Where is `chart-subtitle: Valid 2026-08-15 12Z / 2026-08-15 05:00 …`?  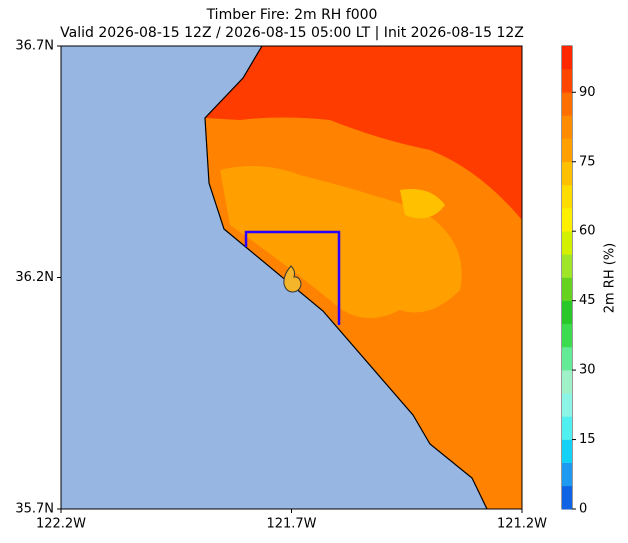
chart-subtitle: Valid 2026-08-15 12Z / 2026-08-15 05:00 … is located at coordinates (292, 33).